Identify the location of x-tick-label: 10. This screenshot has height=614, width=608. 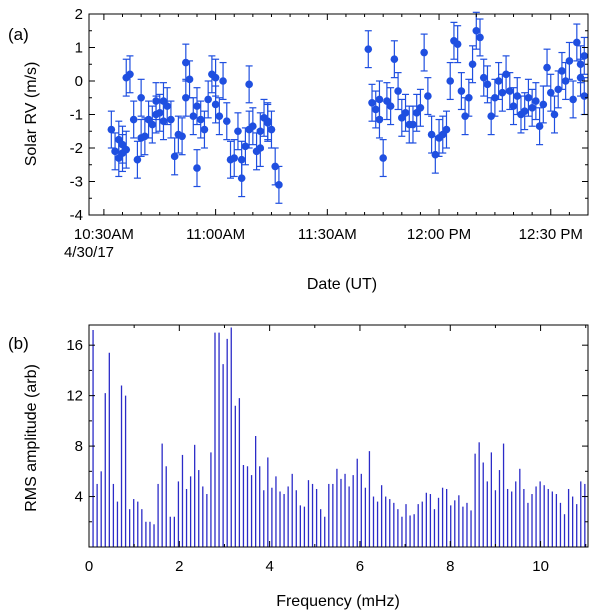
(540, 566).